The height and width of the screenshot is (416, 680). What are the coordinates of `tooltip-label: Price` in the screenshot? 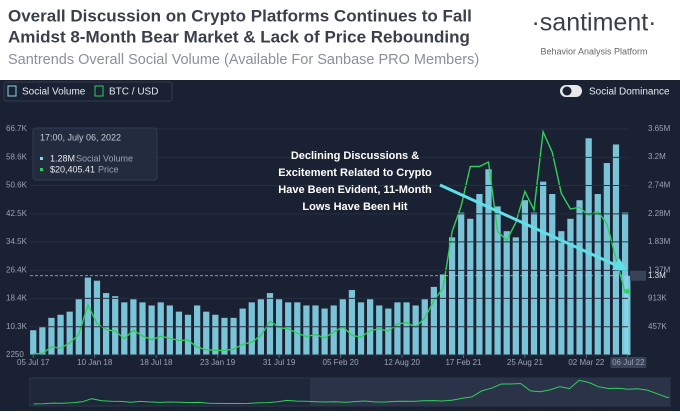 It's located at (108, 169).